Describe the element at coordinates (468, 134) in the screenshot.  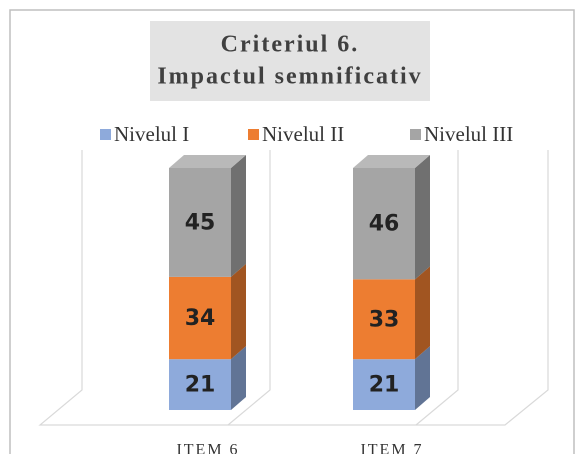
I see `legend-label: Nivelul III` at that location.